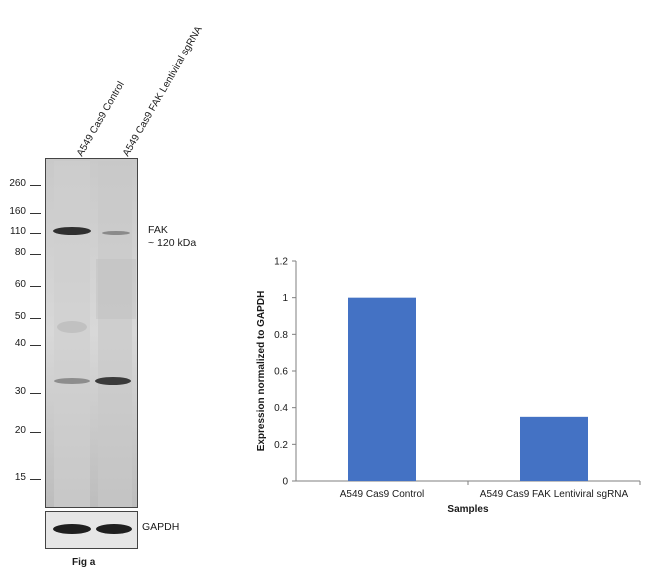 The height and width of the screenshot is (575, 650). What do you see at coordinates (285, 482) in the screenshot?
I see `y-tick-label: 0` at bounding box center [285, 482].